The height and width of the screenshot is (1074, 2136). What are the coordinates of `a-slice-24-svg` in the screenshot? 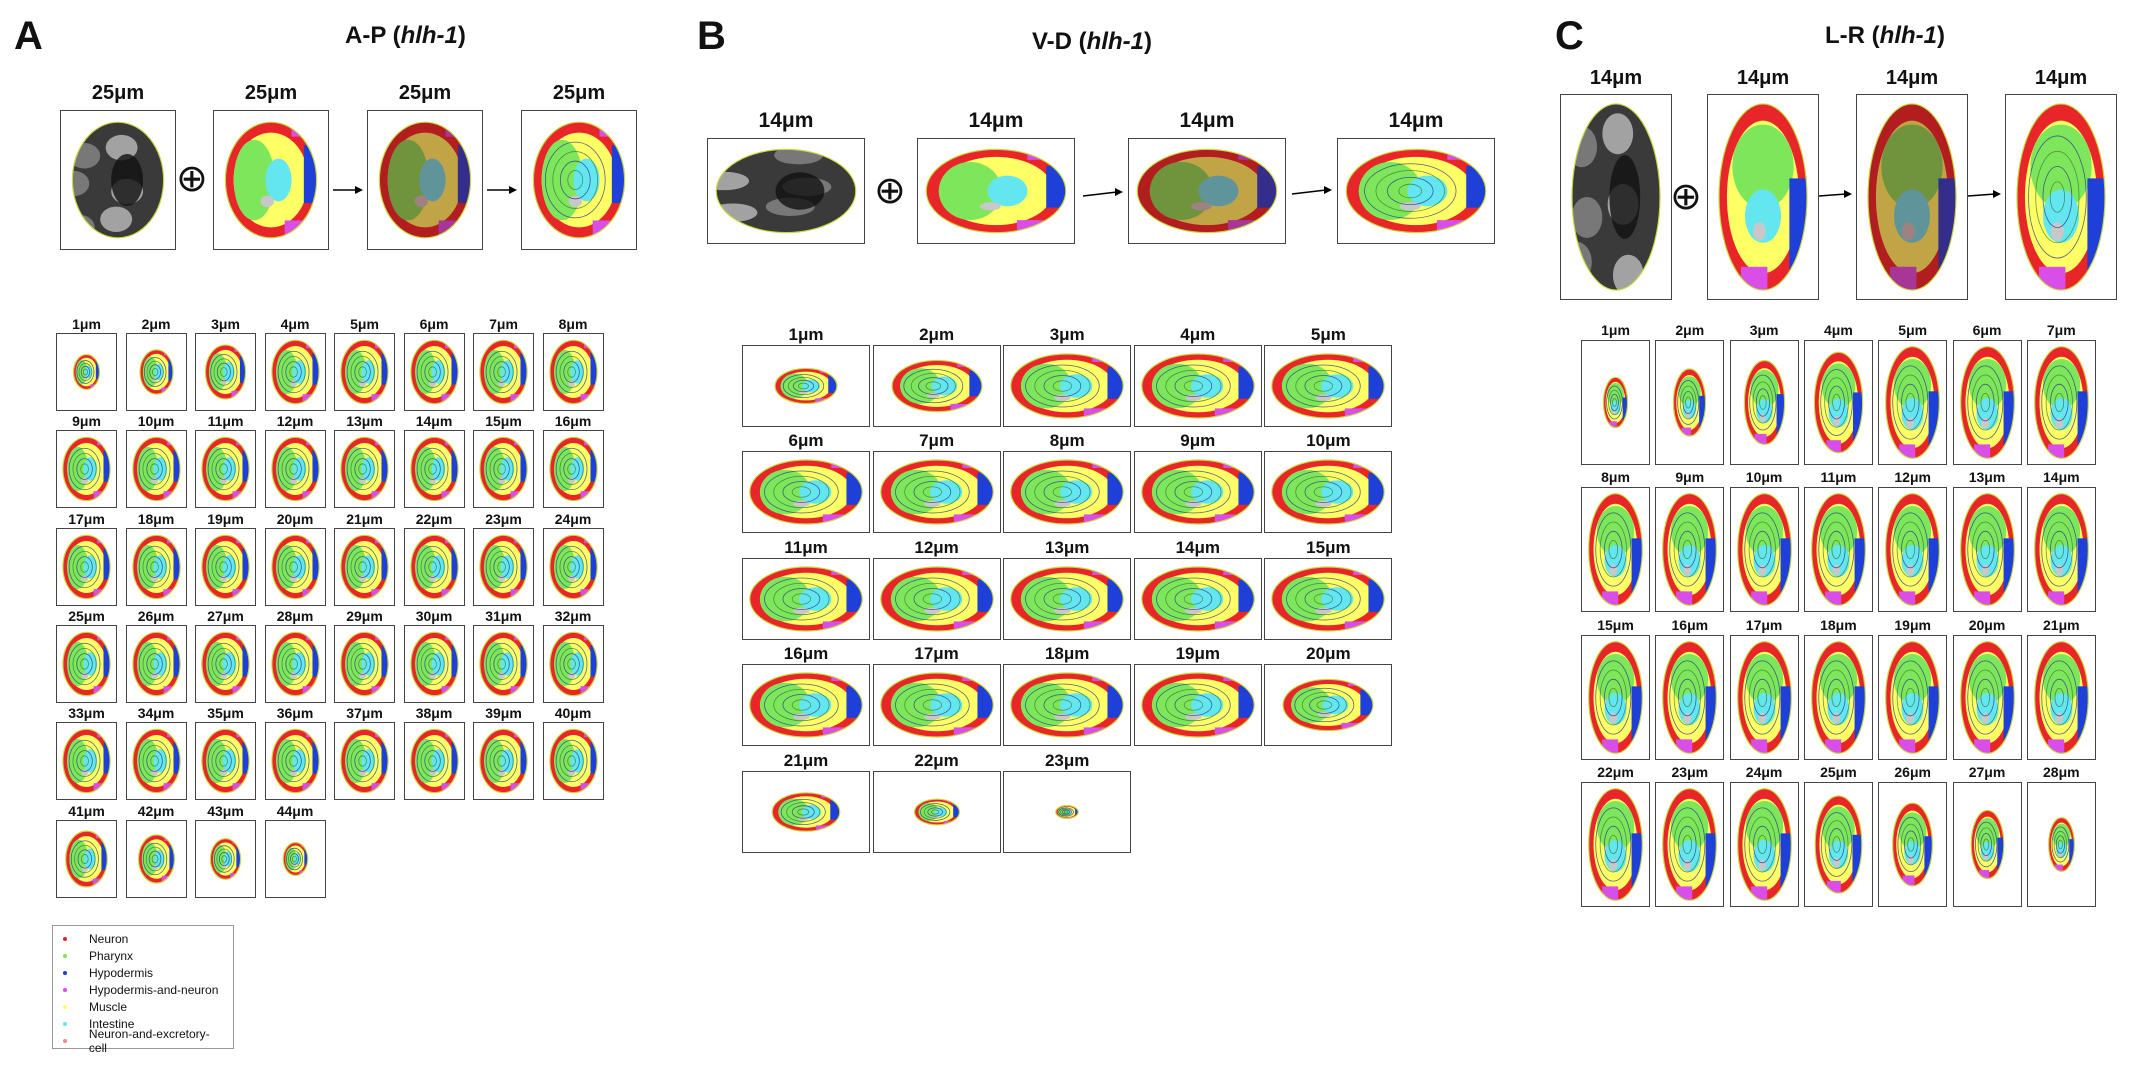 It's located at (573, 566).